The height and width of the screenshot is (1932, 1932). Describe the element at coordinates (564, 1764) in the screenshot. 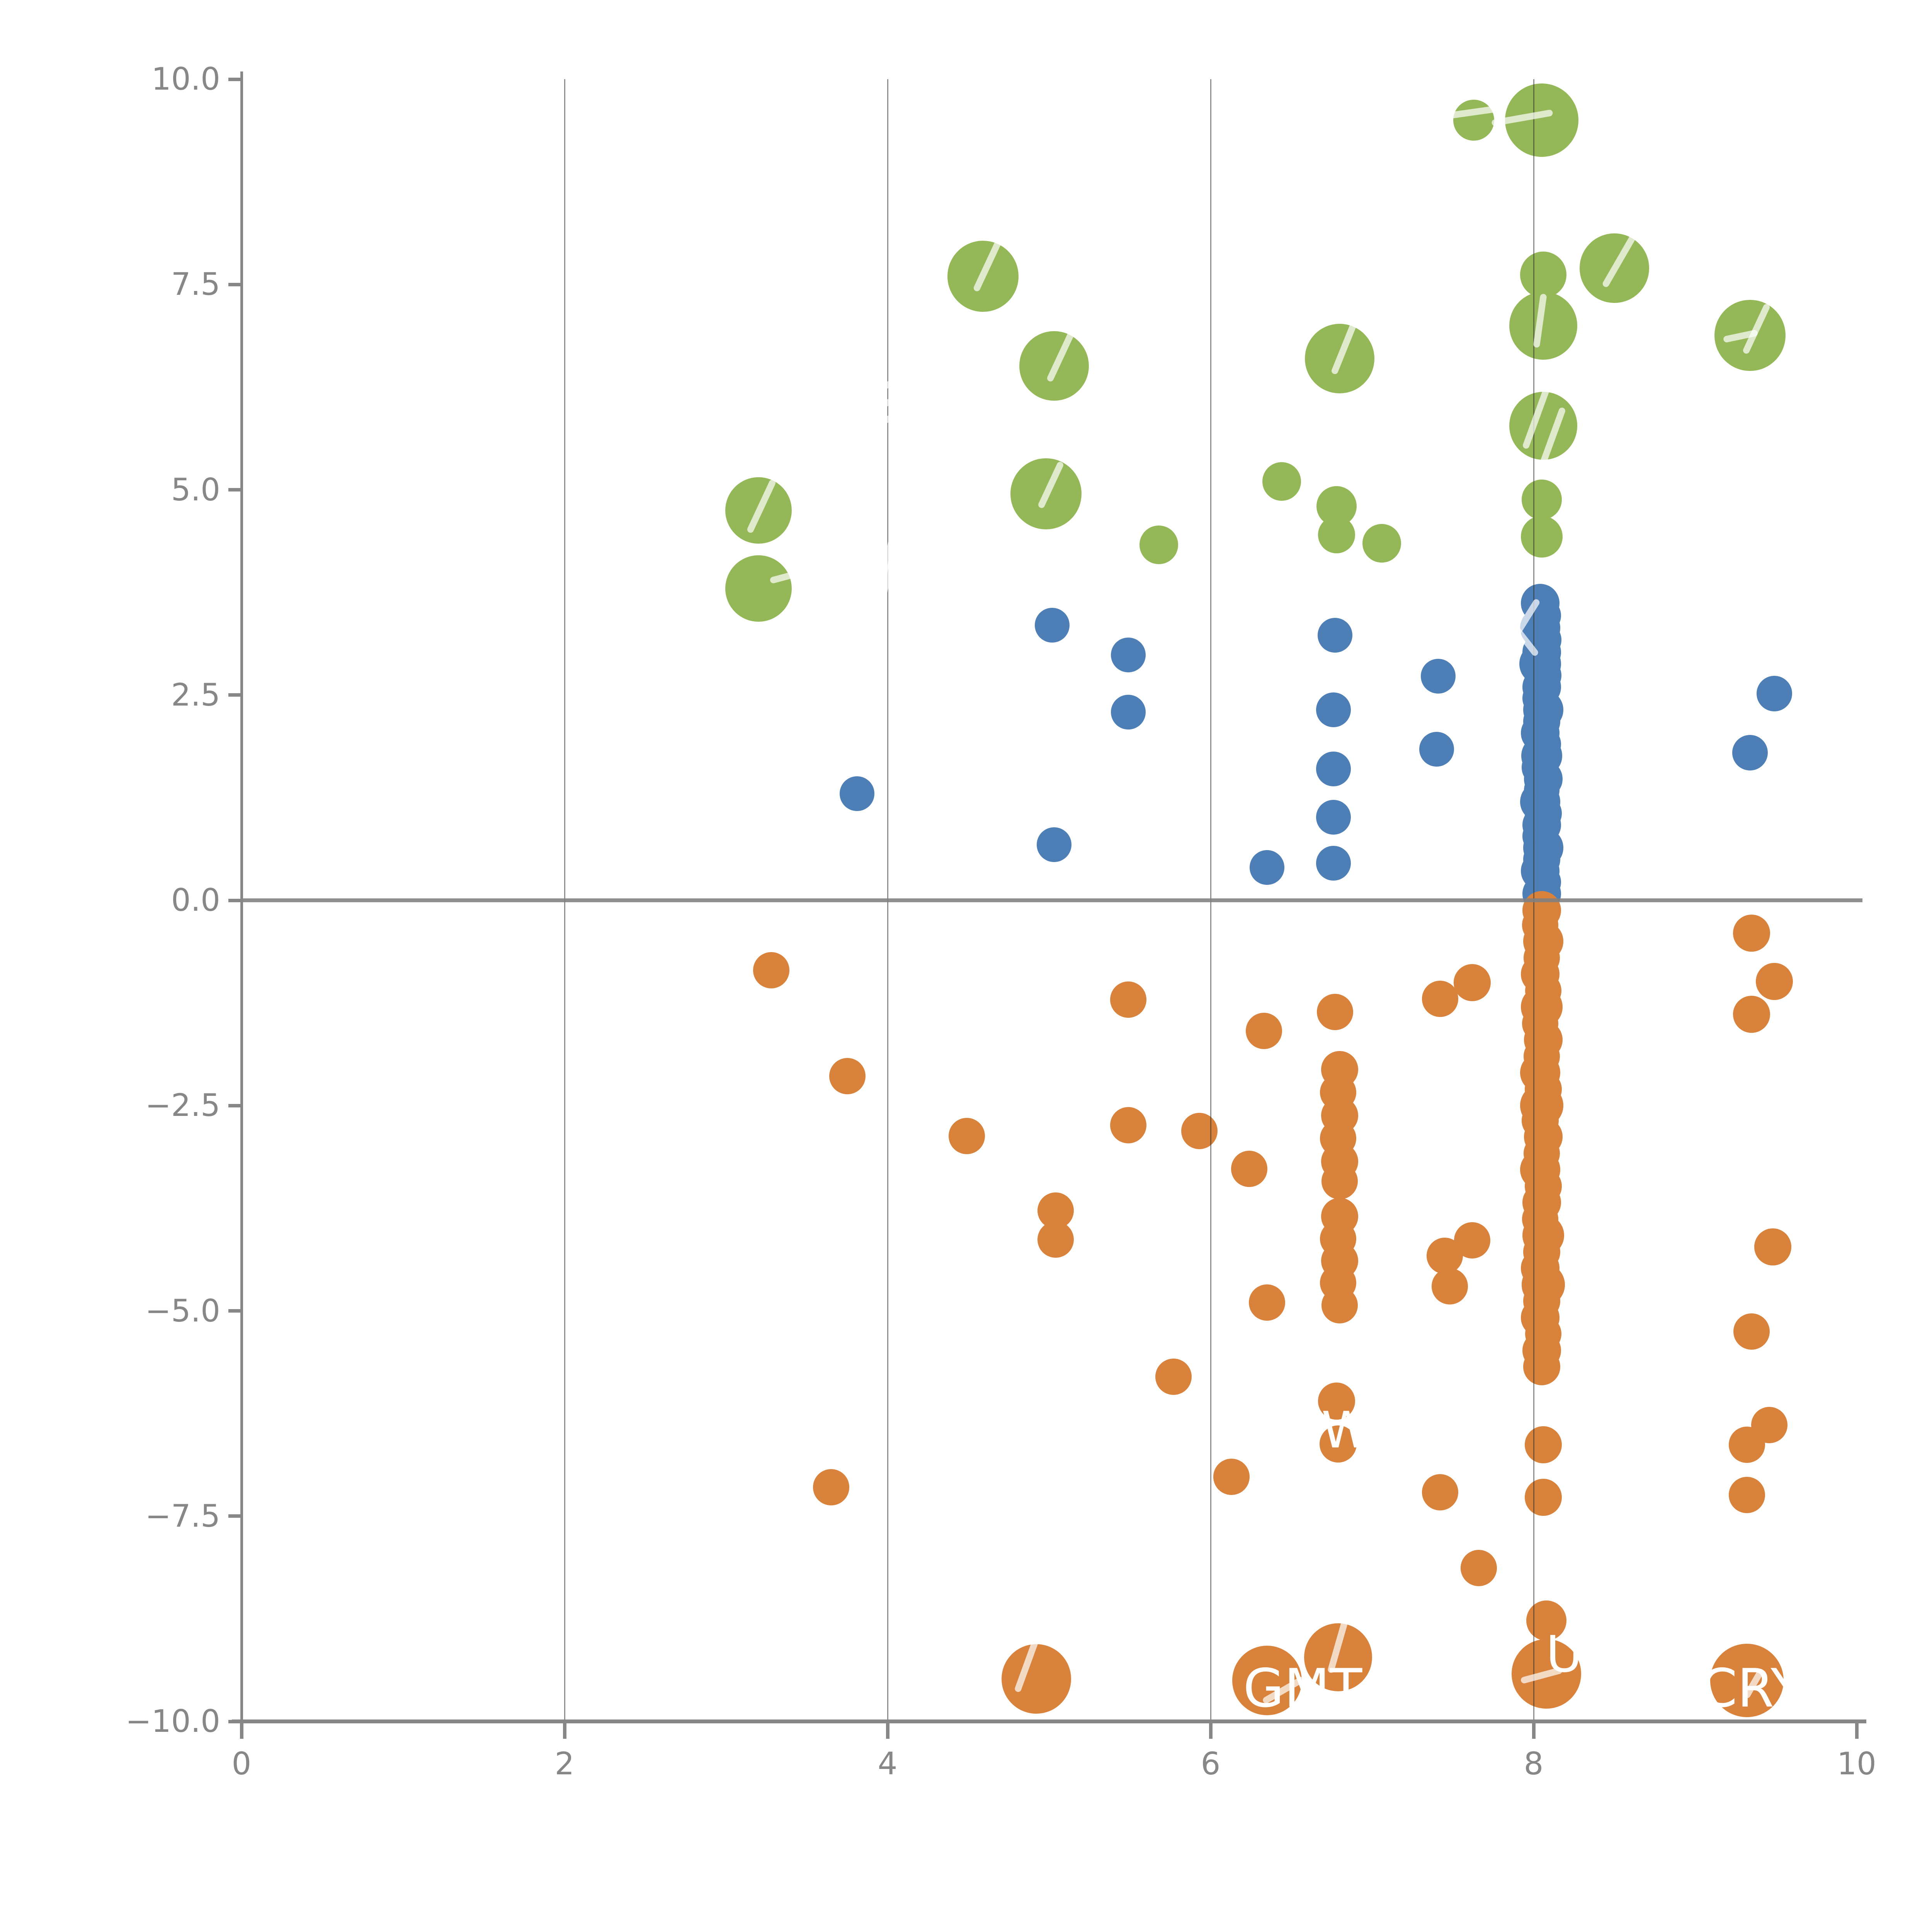

I see `x-tick-label: 2` at that location.